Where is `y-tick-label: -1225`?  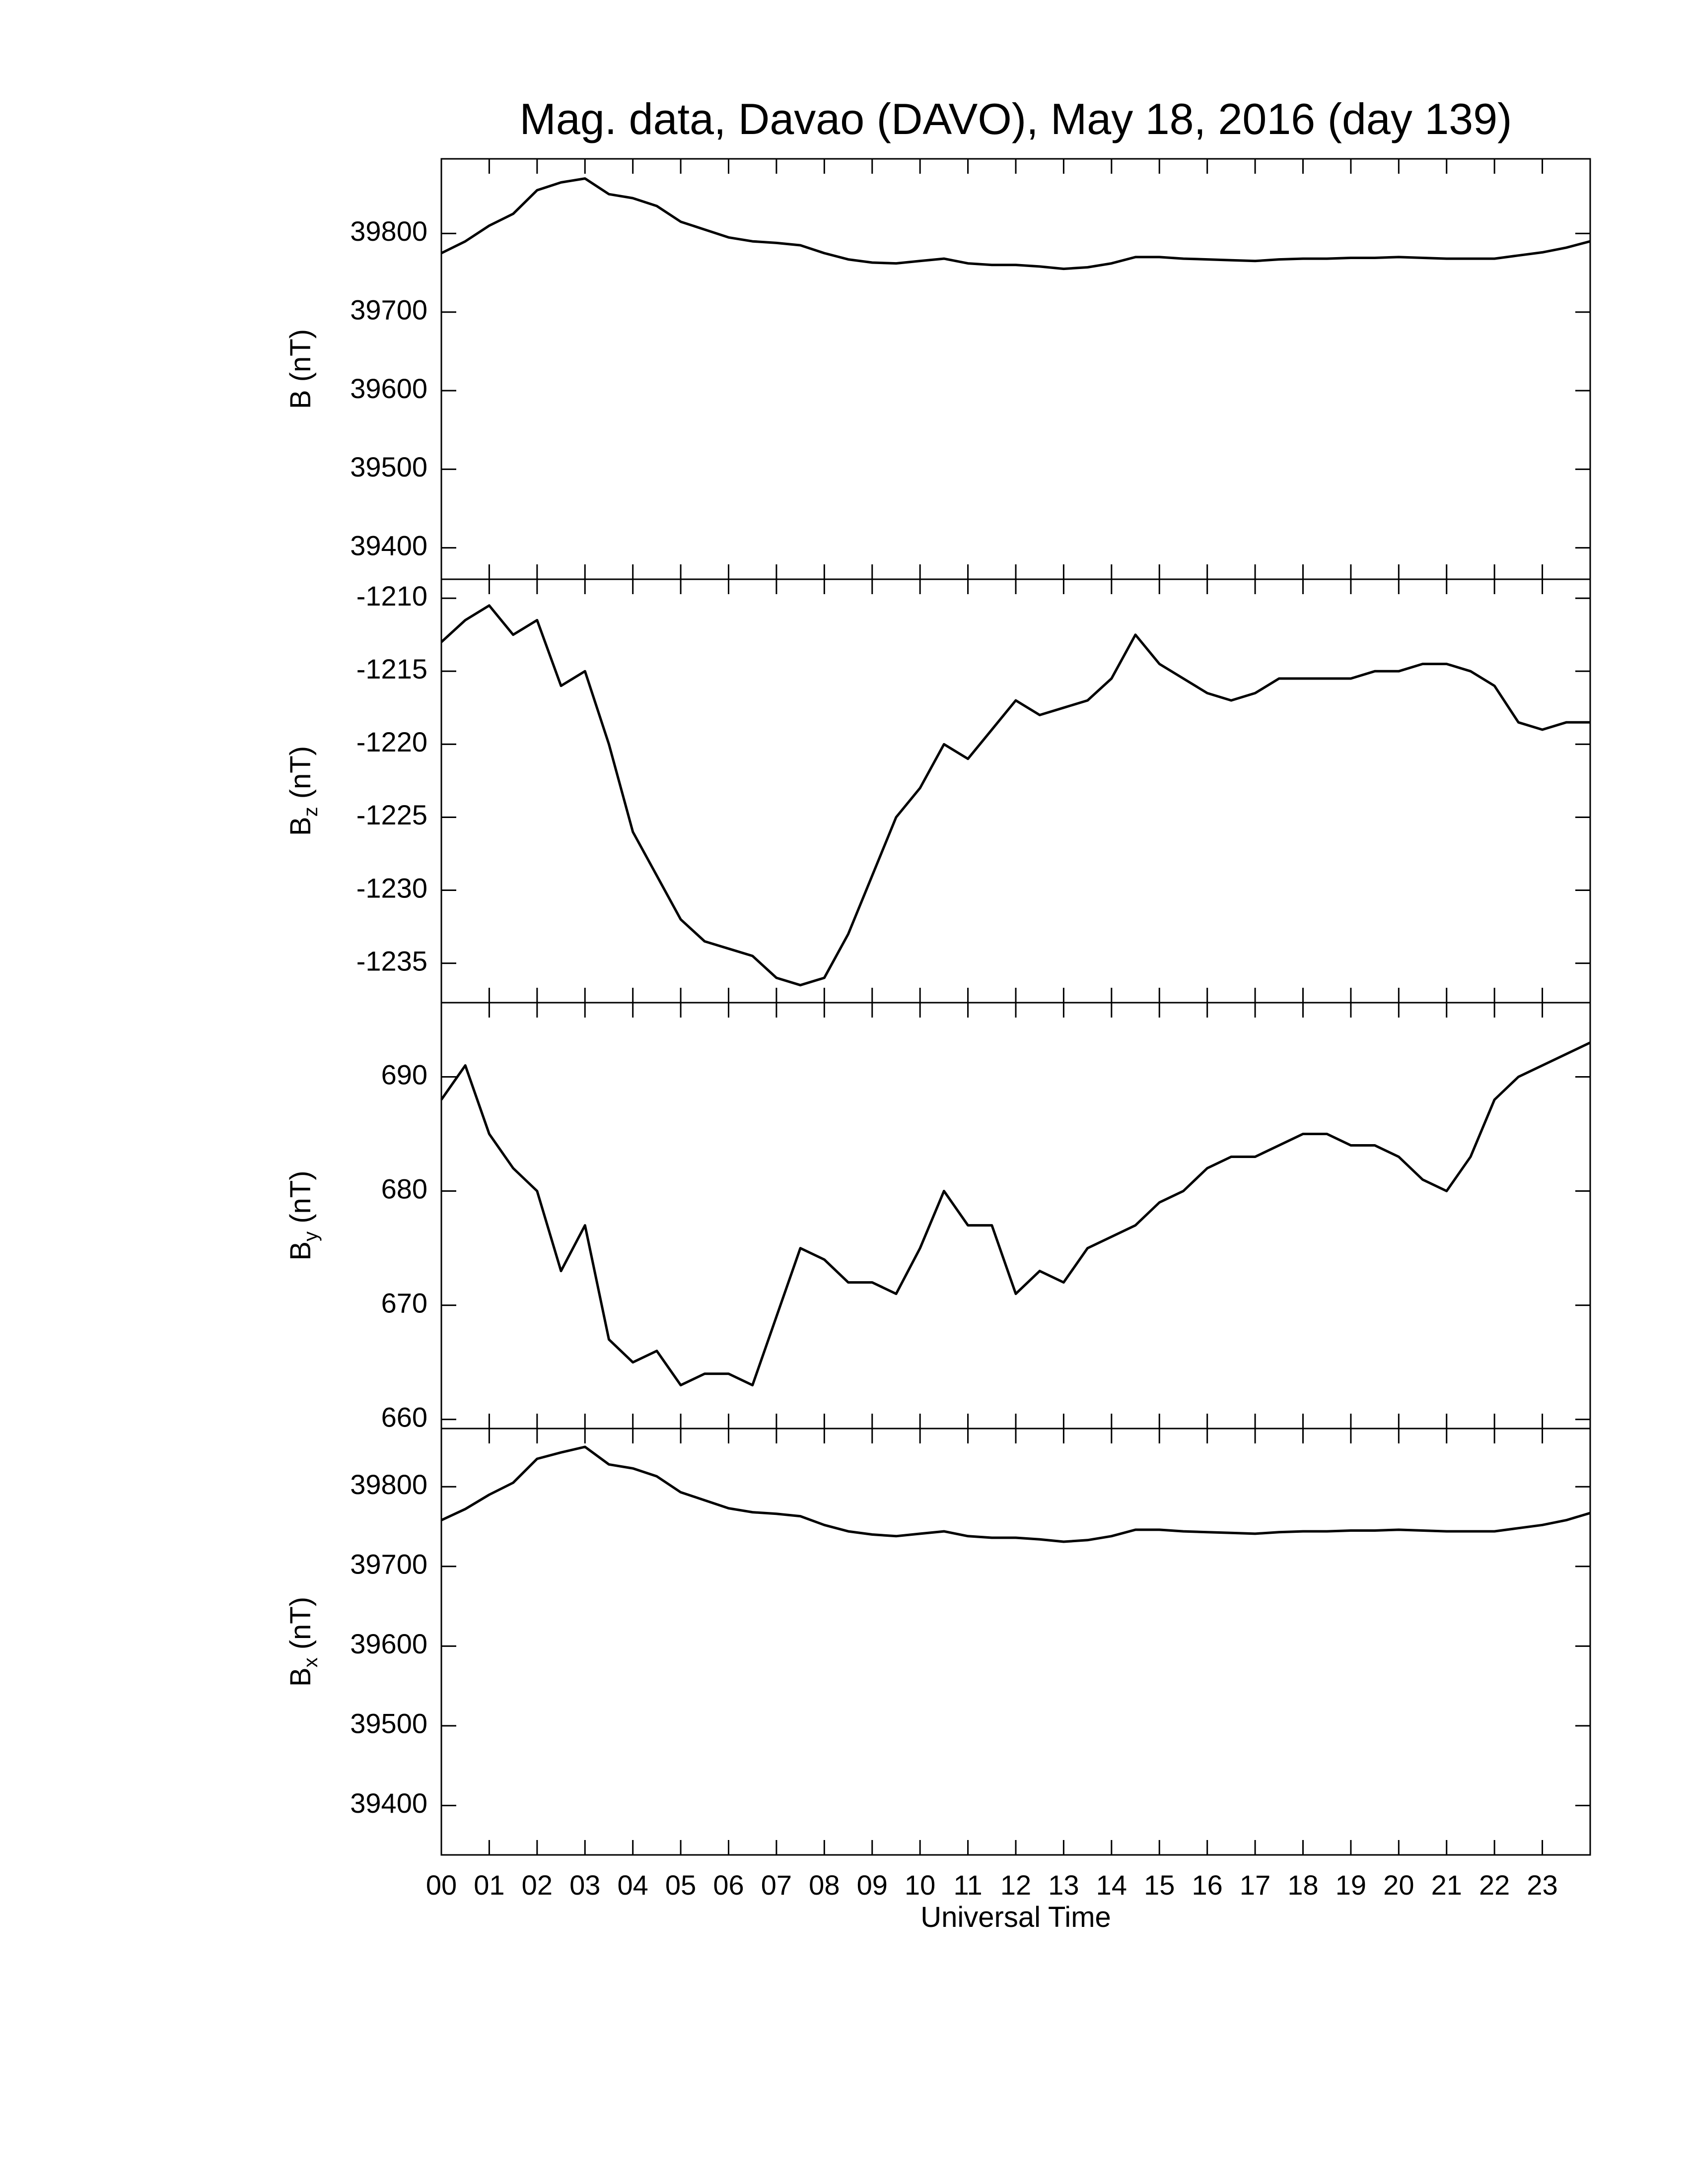 y-tick-label: -1225 is located at coordinates (391, 814).